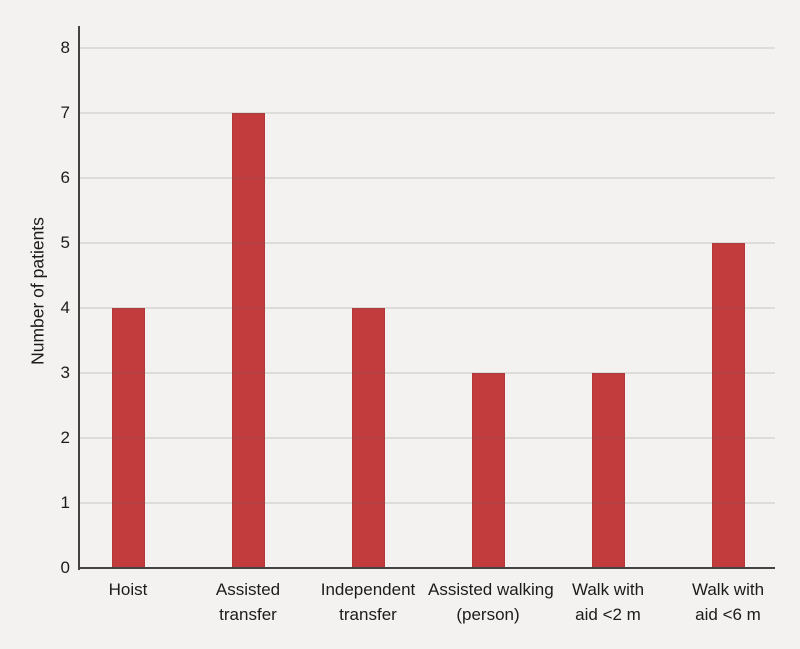 Image resolution: width=800 pixels, height=649 pixels. What do you see at coordinates (35, 301) in the screenshot?
I see `y-tick-labels: 0 1 2 3 4 5 6 7 8` at bounding box center [35, 301].